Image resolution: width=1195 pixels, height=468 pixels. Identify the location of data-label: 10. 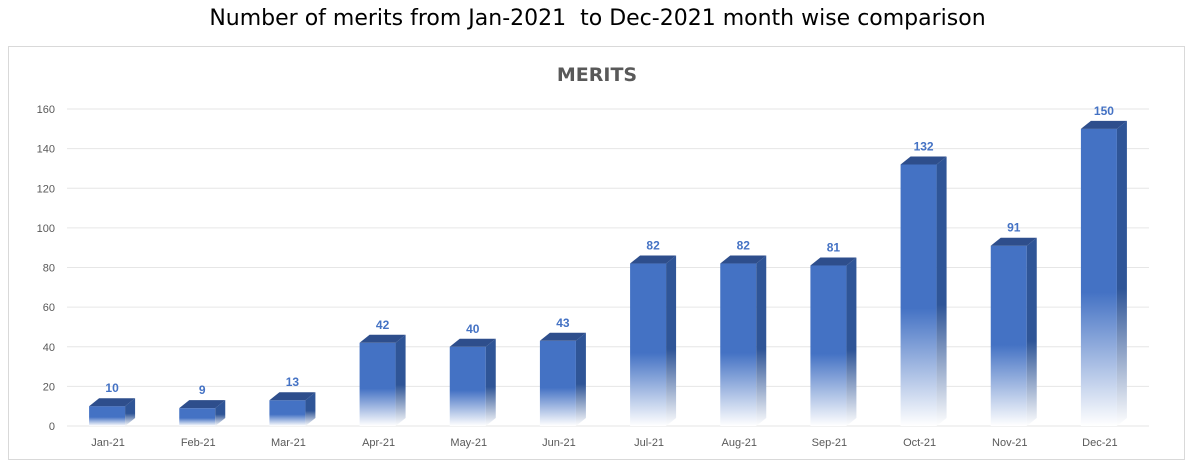
(112, 388).